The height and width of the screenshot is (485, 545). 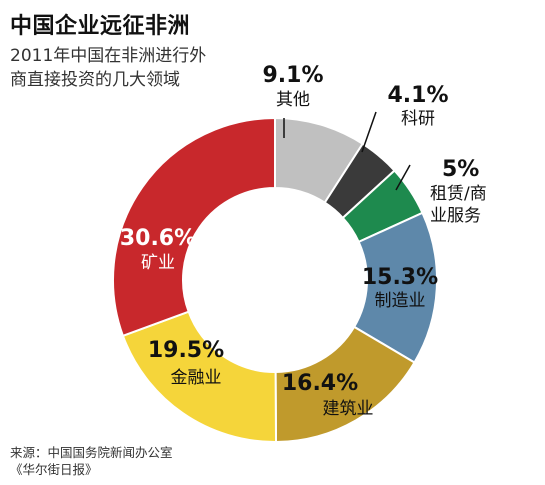 What do you see at coordinates (320, 383) in the screenshot?
I see `slice-value-label-5: 16.4%` at bounding box center [320, 383].